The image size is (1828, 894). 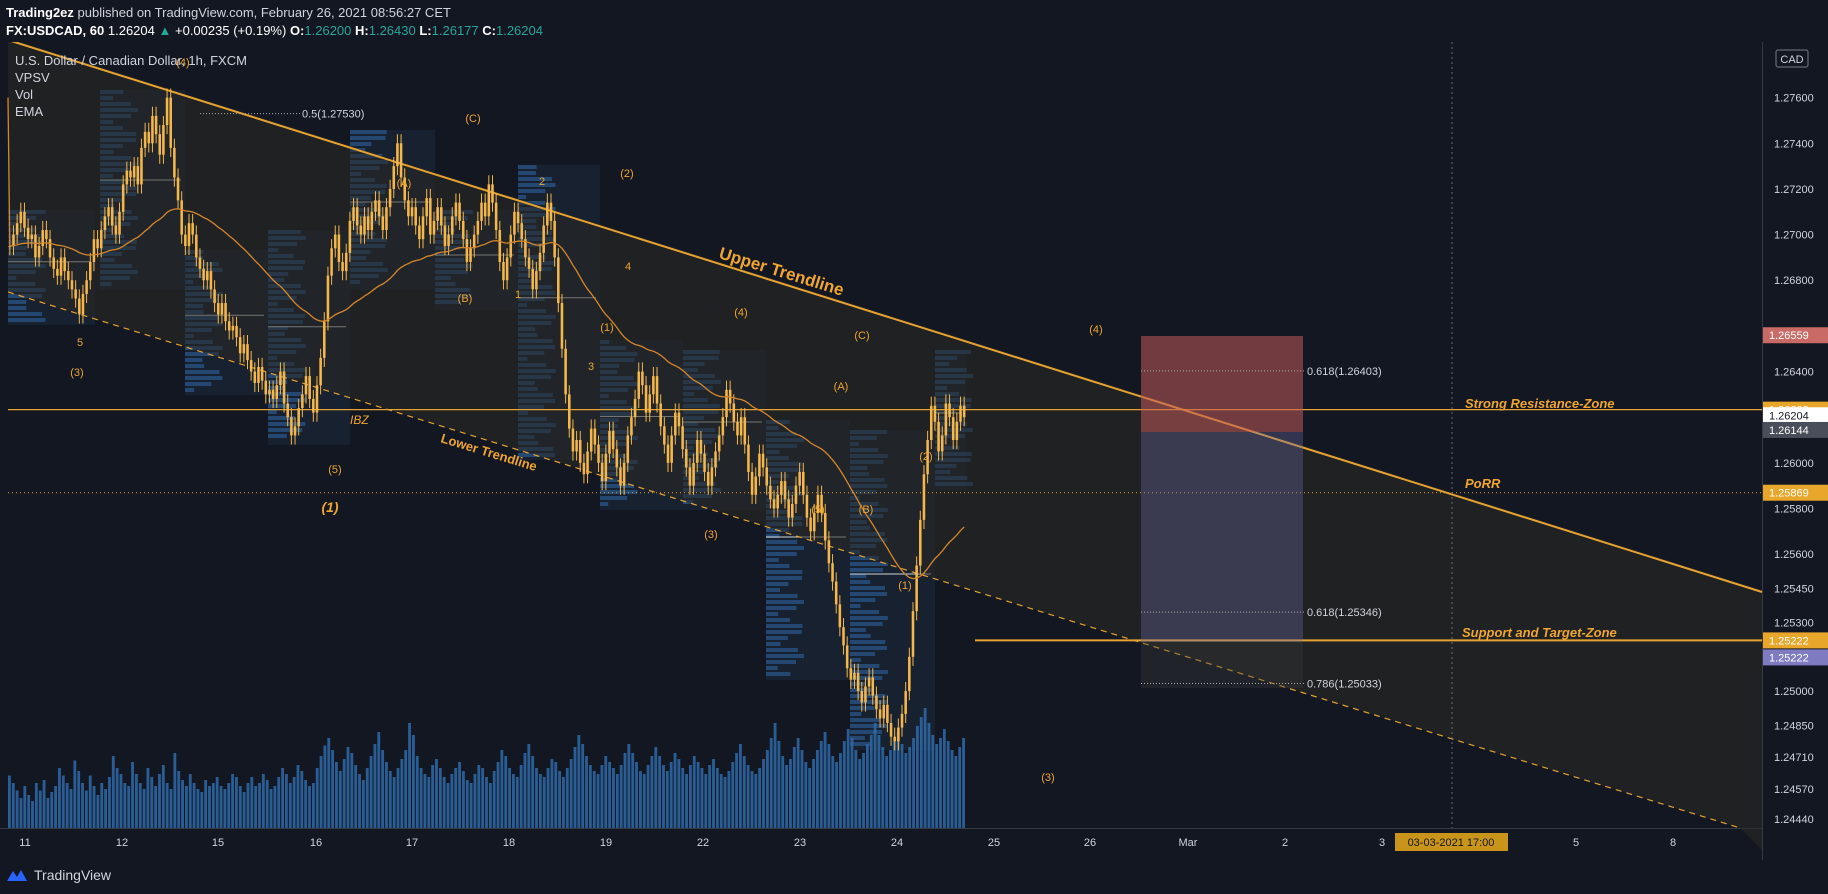 What do you see at coordinates (1795, 429) in the screenshot?
I see `price-badge-box` at bounding box center [1795, 429].